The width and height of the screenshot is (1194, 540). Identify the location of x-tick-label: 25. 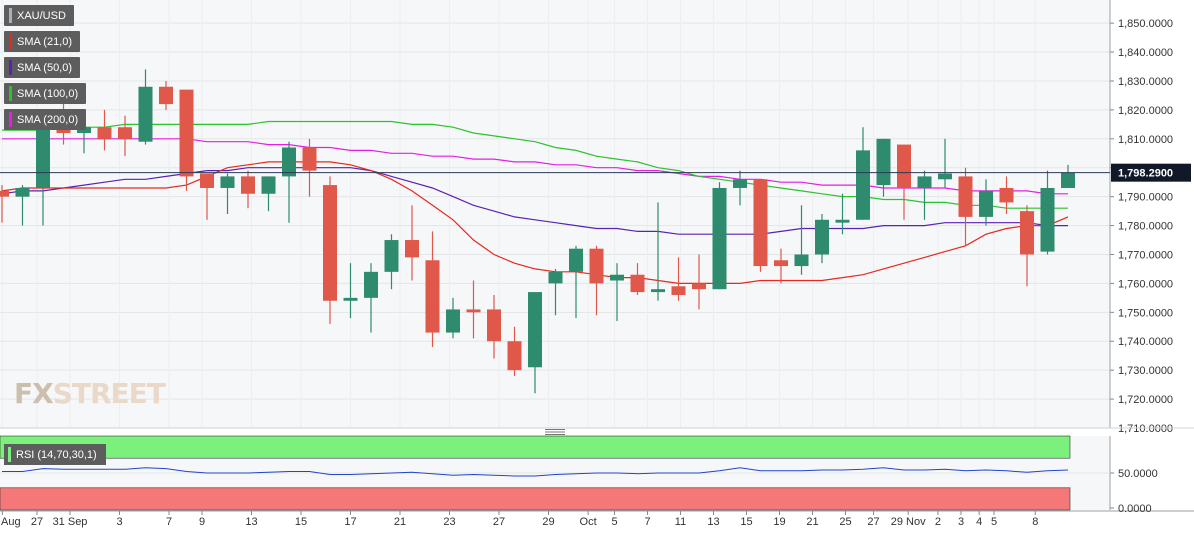
(845, 522).